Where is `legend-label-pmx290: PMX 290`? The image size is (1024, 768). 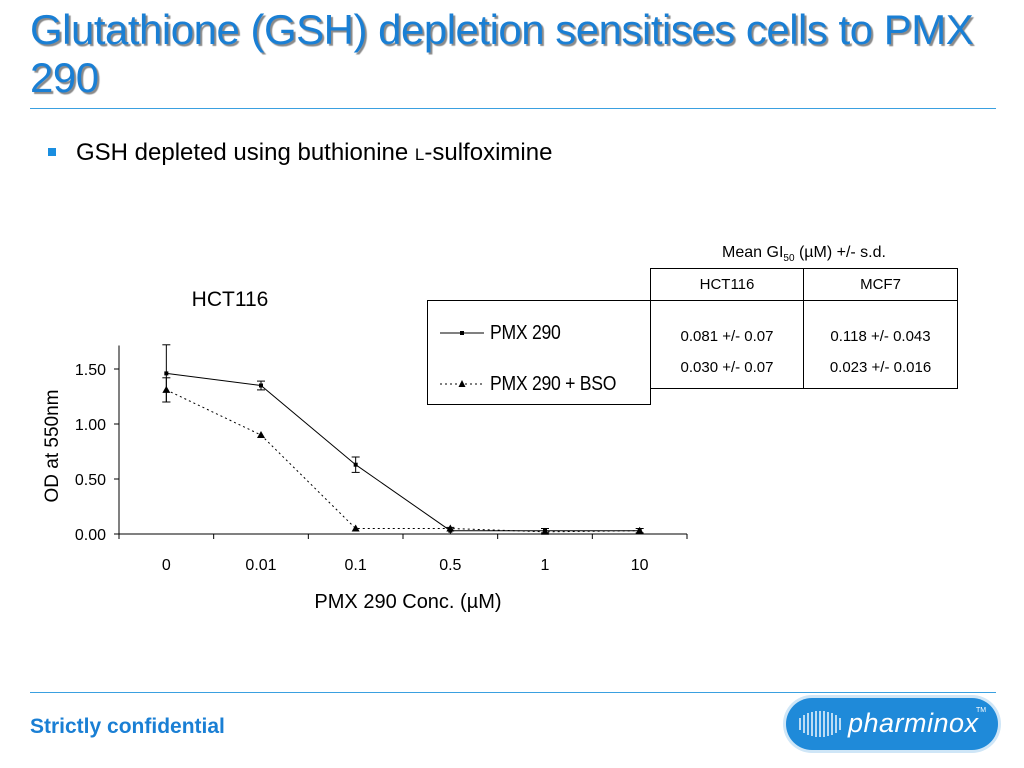 legend-label-pmx290: PMX 290 is located at coordinates (525, 332).